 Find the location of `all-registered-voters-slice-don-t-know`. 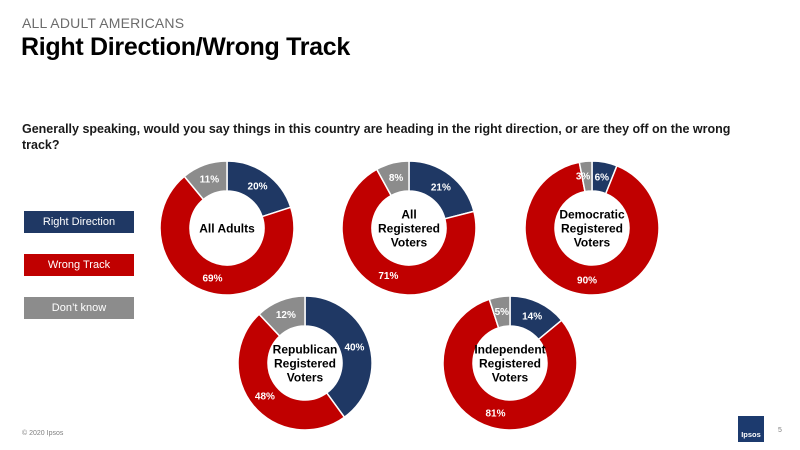

all-registered-voters-slice-don-t-know is located at coordinates (392, 178).